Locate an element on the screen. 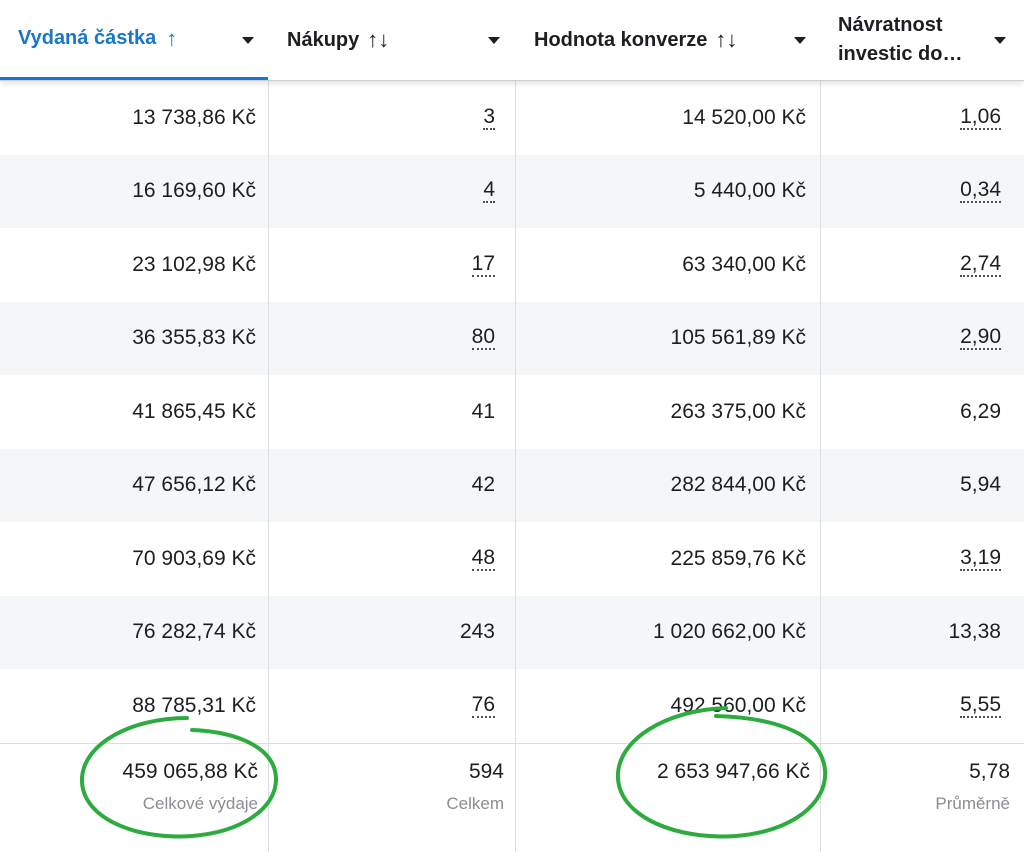 This screenshot has width=1024, height=852. cell-purchases-value: 48 is located at coordinates (483, 558).